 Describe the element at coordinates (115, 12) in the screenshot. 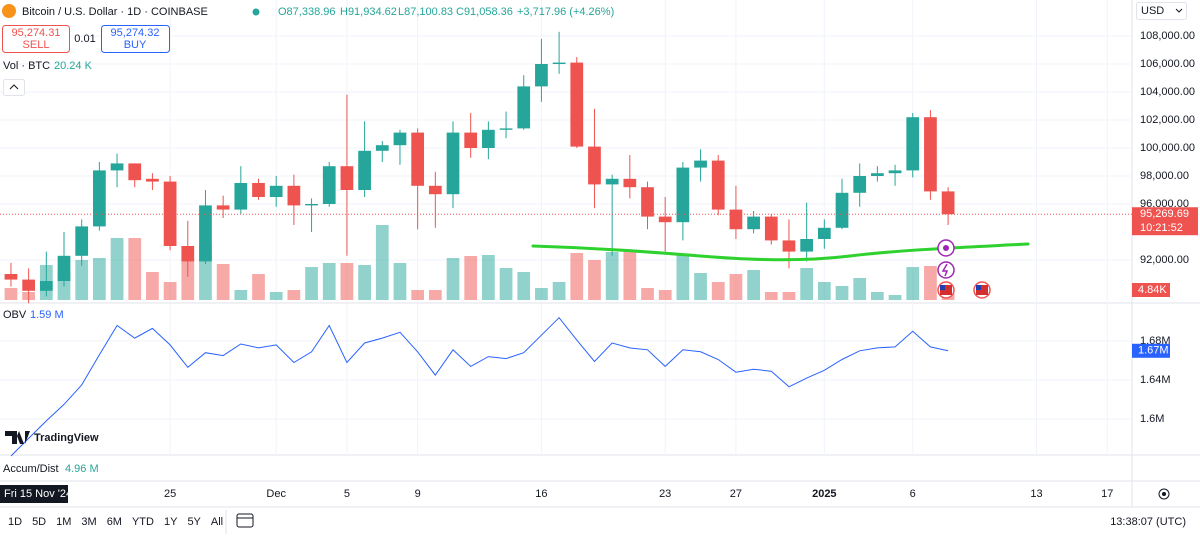

I see `symbol-title: Bitcoin / U.S. Dollar · 1D · COINBASE` at that location.